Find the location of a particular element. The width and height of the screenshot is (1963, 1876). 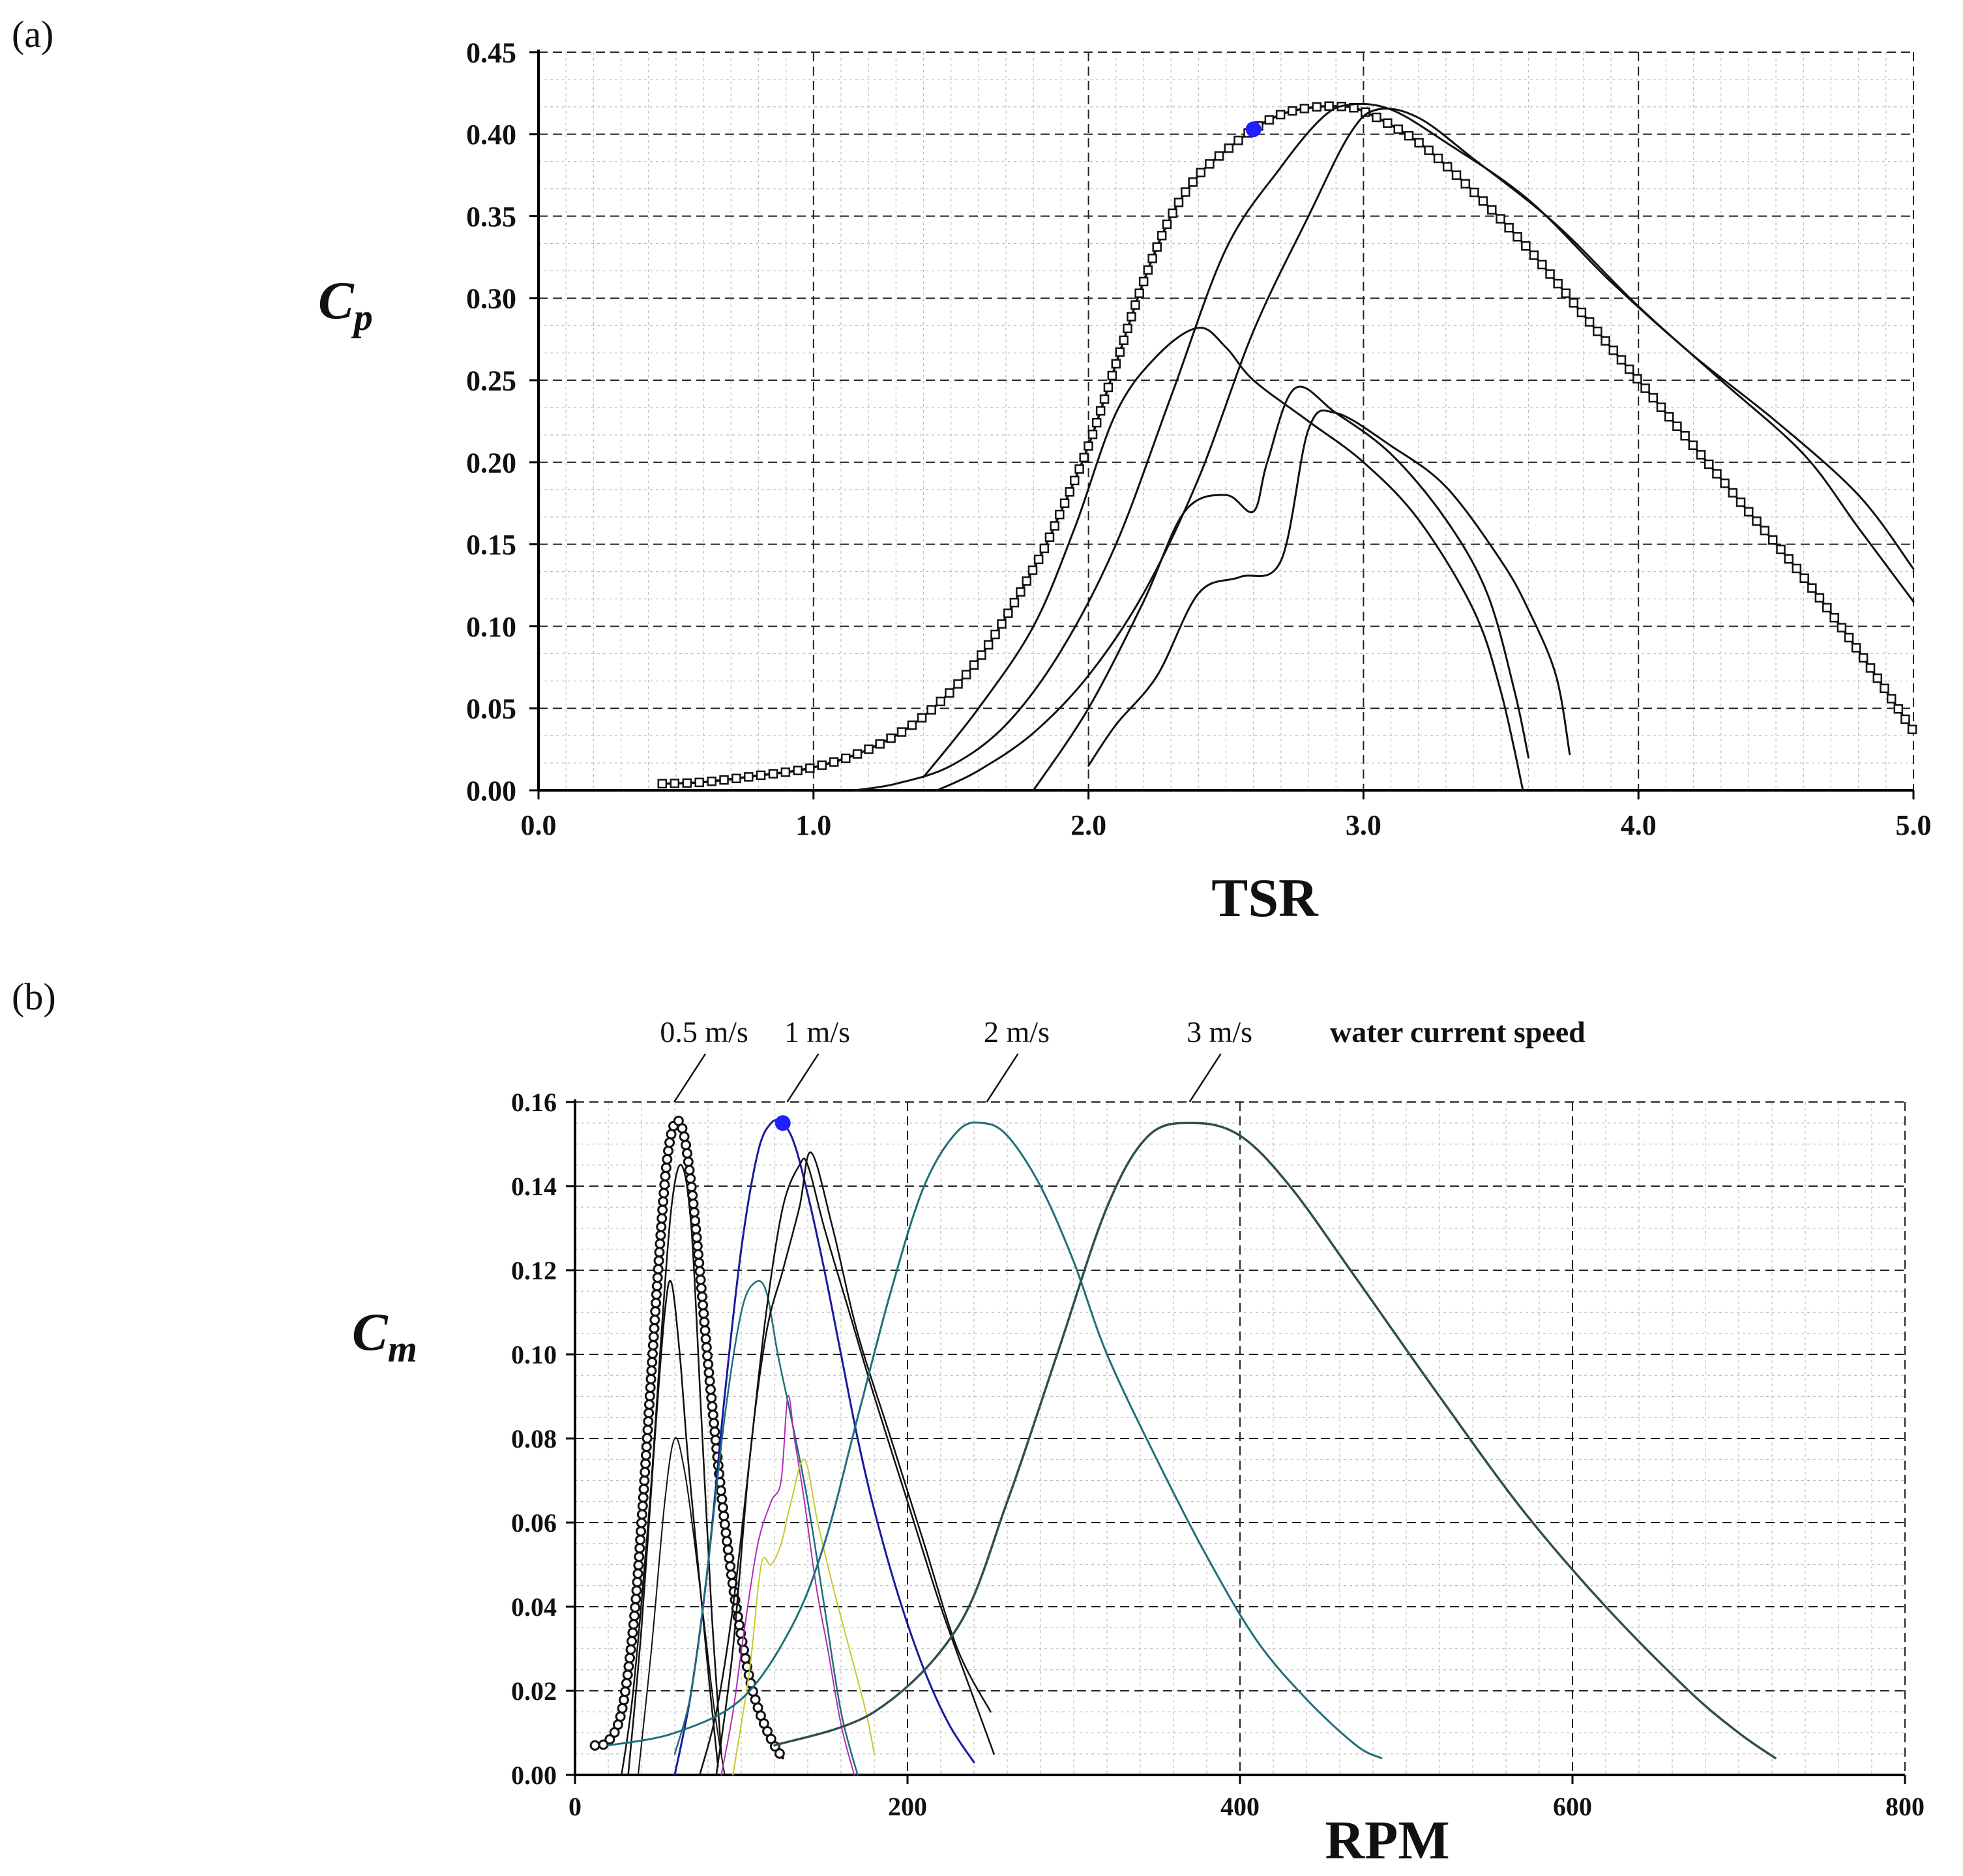

panel-b-label: (b) is located at coordinates (34, 996).